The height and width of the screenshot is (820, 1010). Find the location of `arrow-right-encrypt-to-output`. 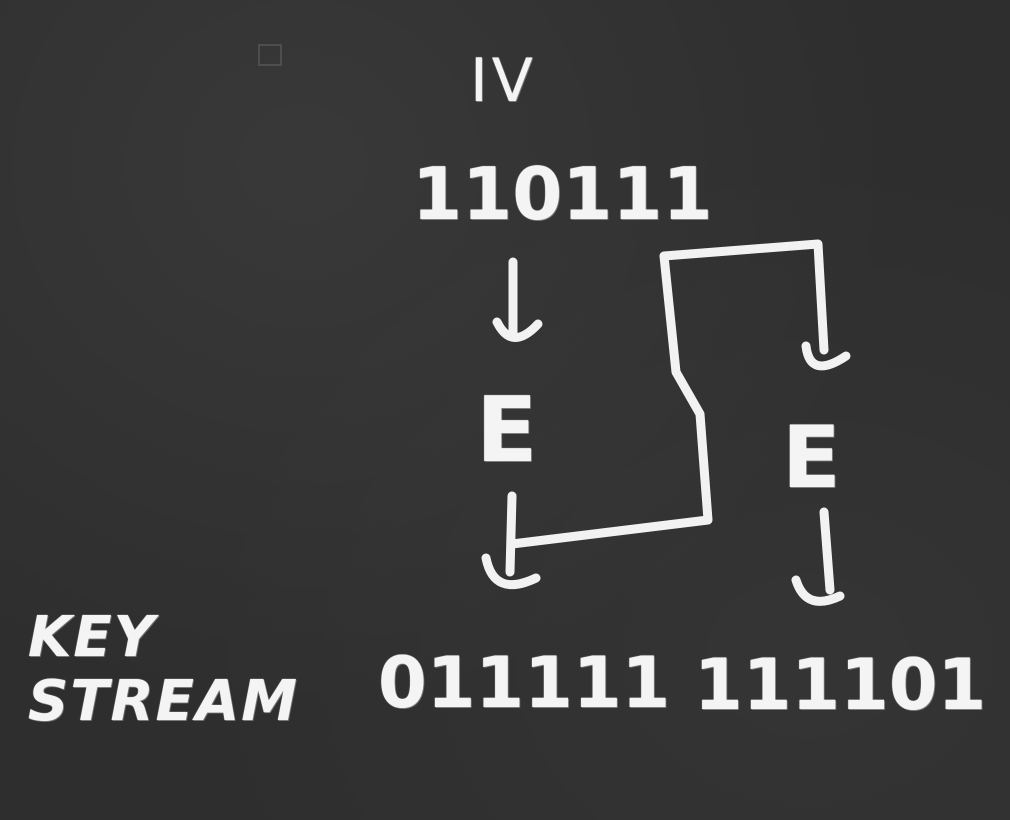

arrow-right-encrypt-to-output is located at coordinates (818, 556).